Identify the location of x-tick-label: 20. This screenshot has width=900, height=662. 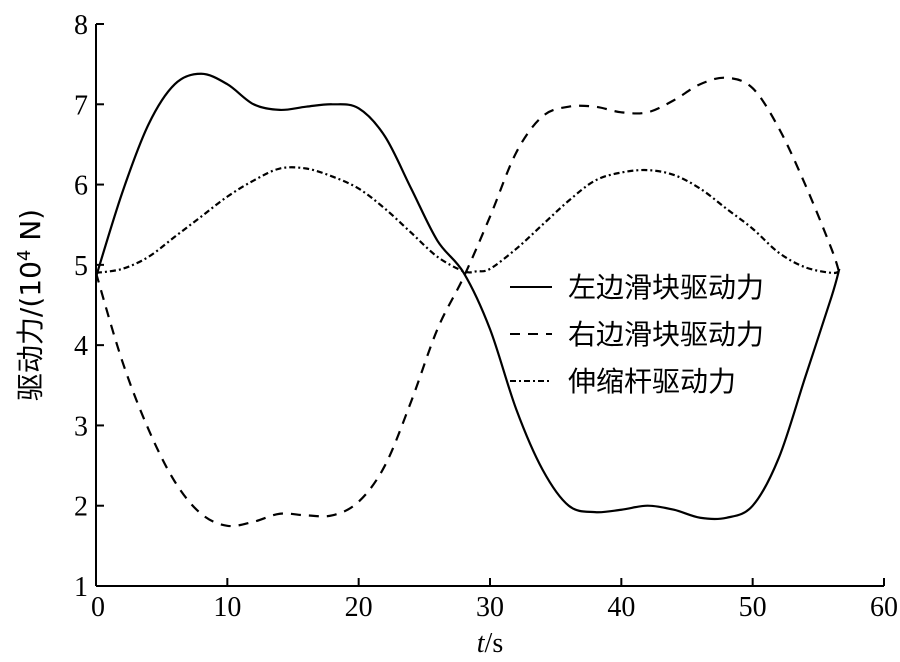
(359, 607).